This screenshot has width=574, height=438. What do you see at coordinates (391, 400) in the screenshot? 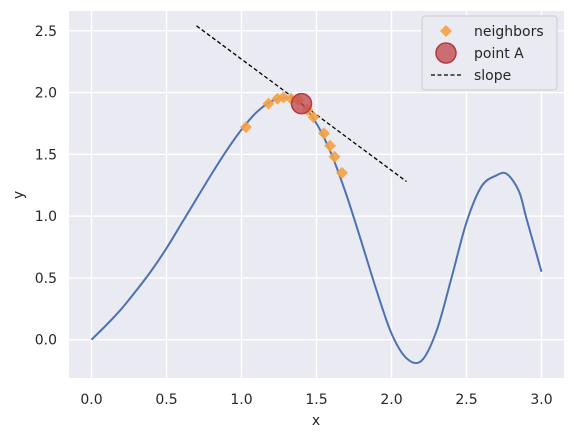
I see `x-tick-label: 2.0` at bounding box center [391, 400].